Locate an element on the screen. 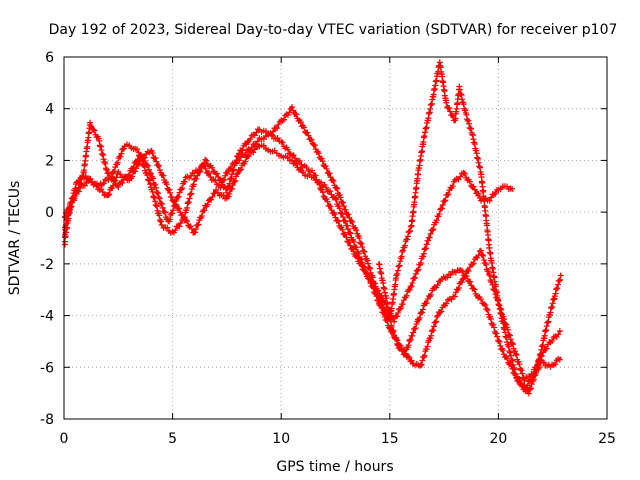 This screenshot has width=640, height=480. y-tick-label: -4 is located at coordinates (47, 317).